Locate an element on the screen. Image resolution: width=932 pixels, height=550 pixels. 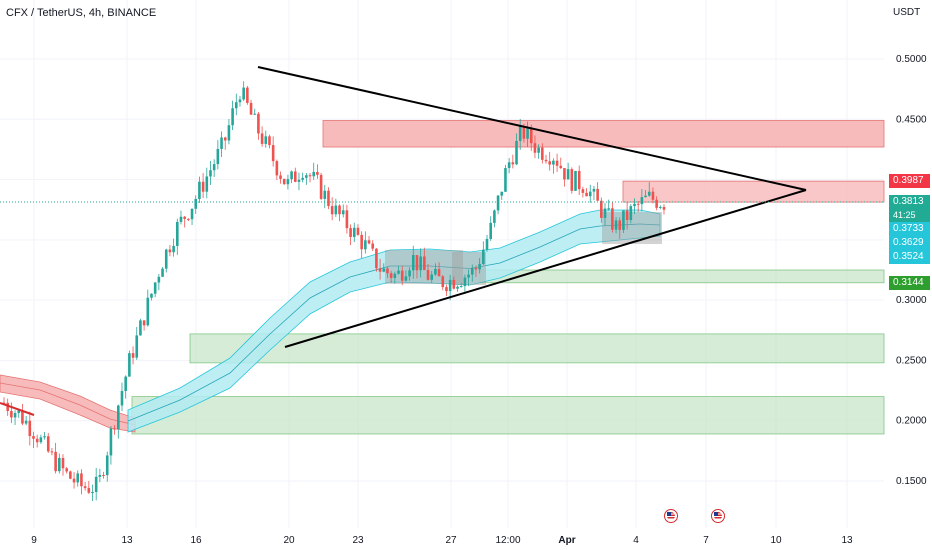
x-tick-label: Apr is located at coordinates (566, 540).